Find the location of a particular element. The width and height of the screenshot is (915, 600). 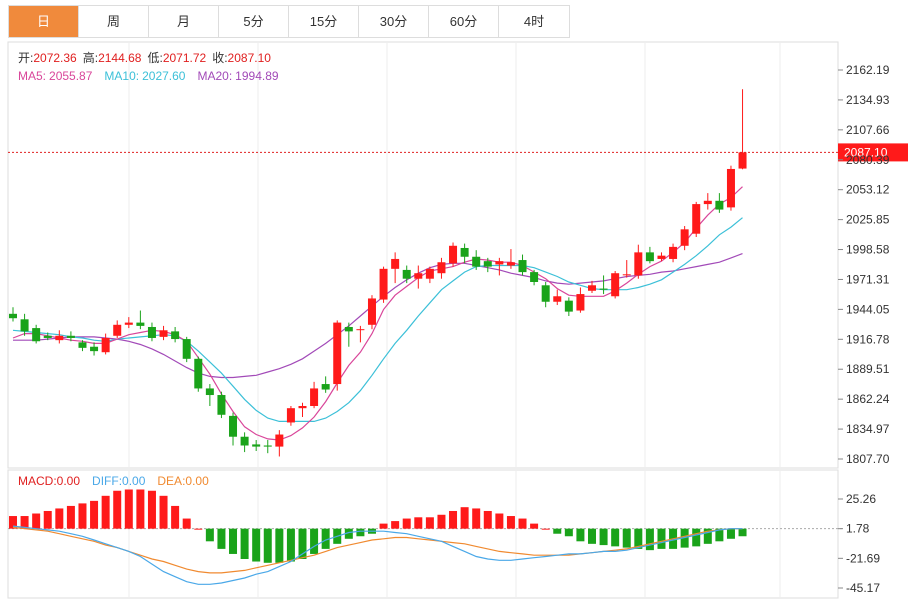

ma20-label: MA20: is located at coordinates (214, 76).